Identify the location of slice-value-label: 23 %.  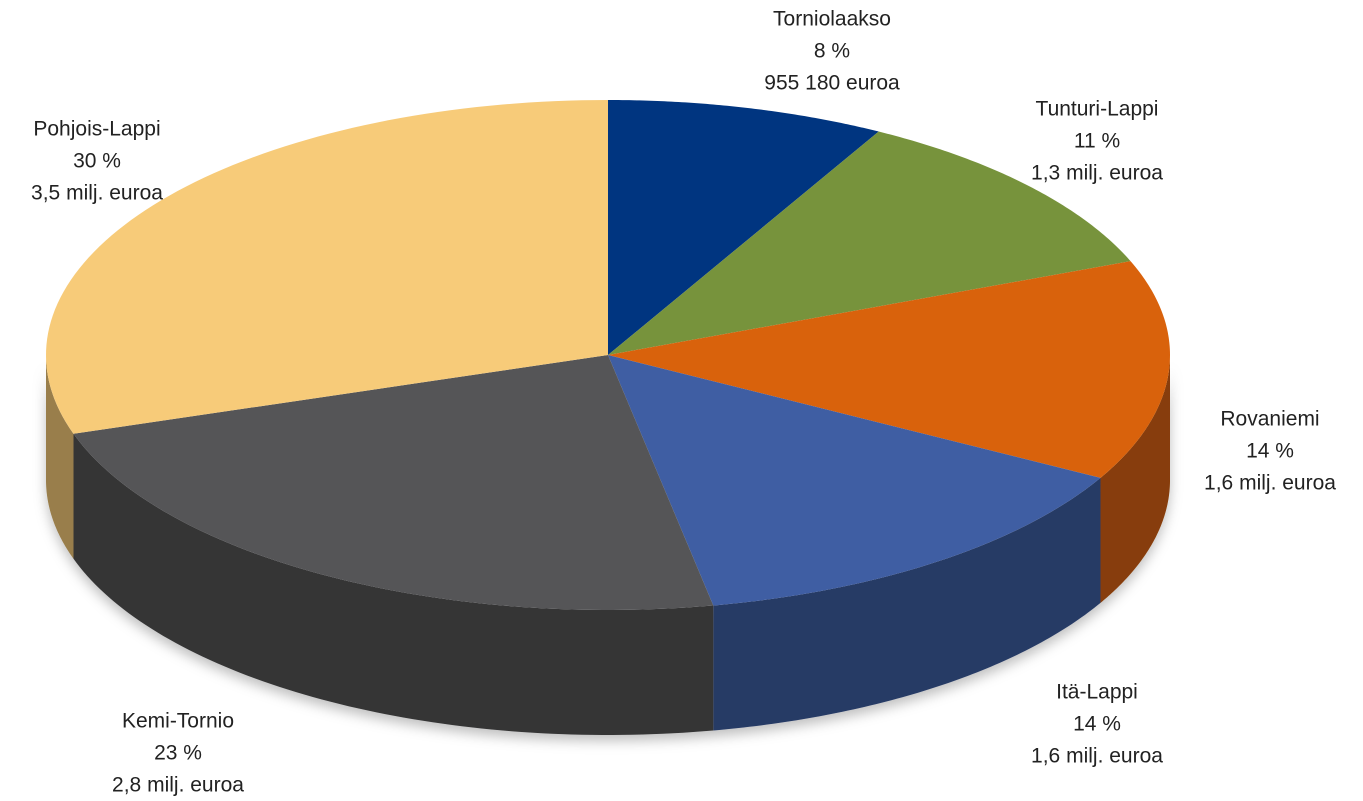
(178, 753).